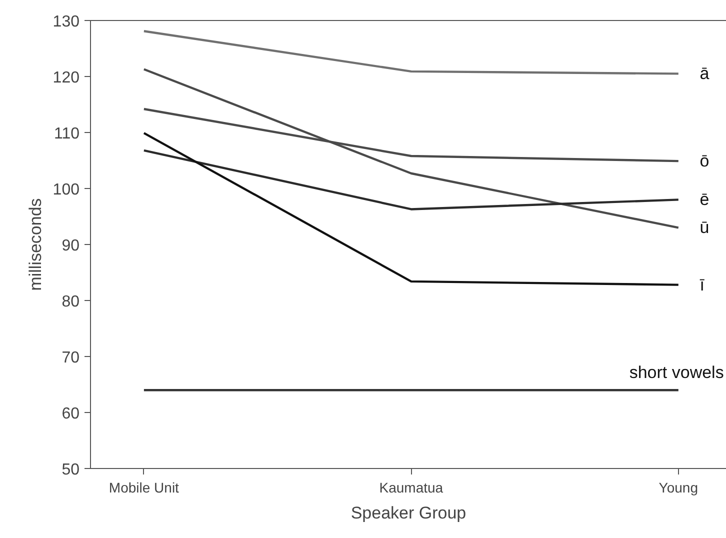 The height and width of the screenshot is (538, 726). I want to click on x-tick-label: Kaumatua, so click(411, 488).